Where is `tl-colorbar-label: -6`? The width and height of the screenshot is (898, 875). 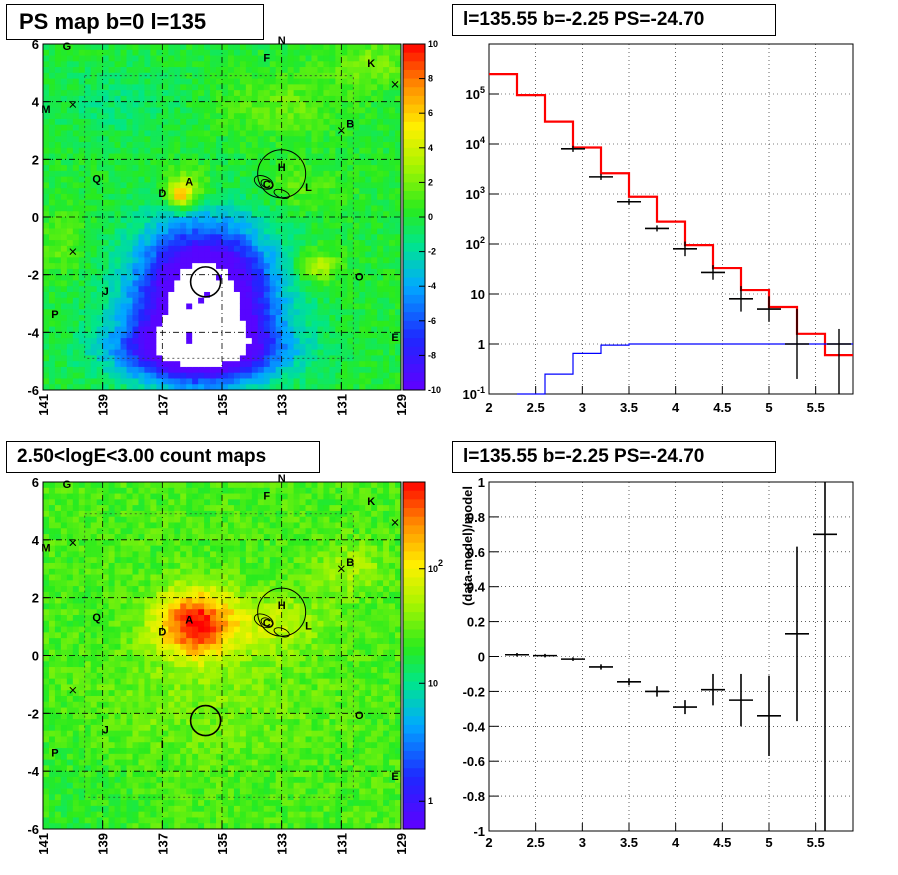
tl-colorbar-label: -6 is located at coordinates (432, 321).